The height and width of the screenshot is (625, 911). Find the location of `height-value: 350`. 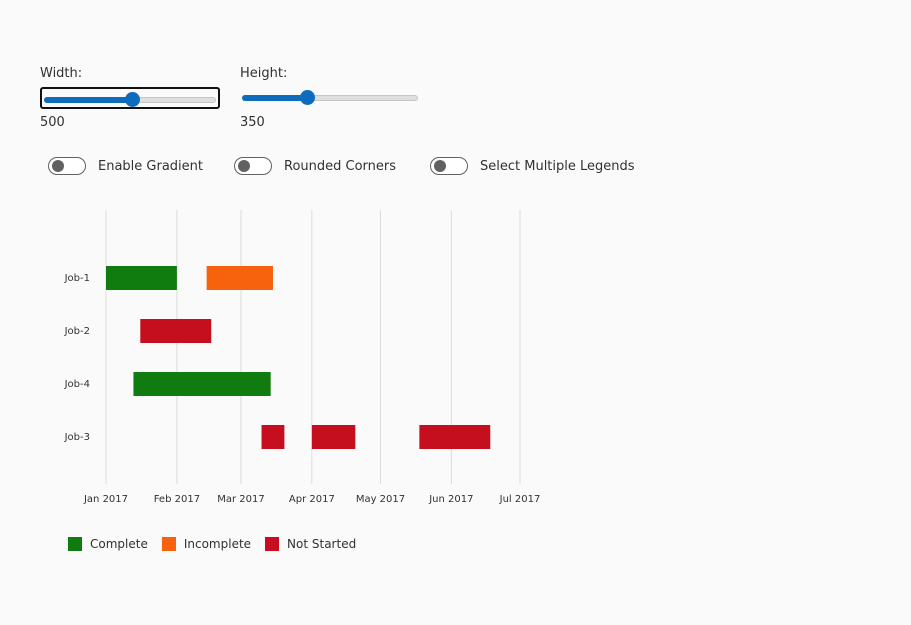

height-value: 350 is located at coordinates (252, 122).